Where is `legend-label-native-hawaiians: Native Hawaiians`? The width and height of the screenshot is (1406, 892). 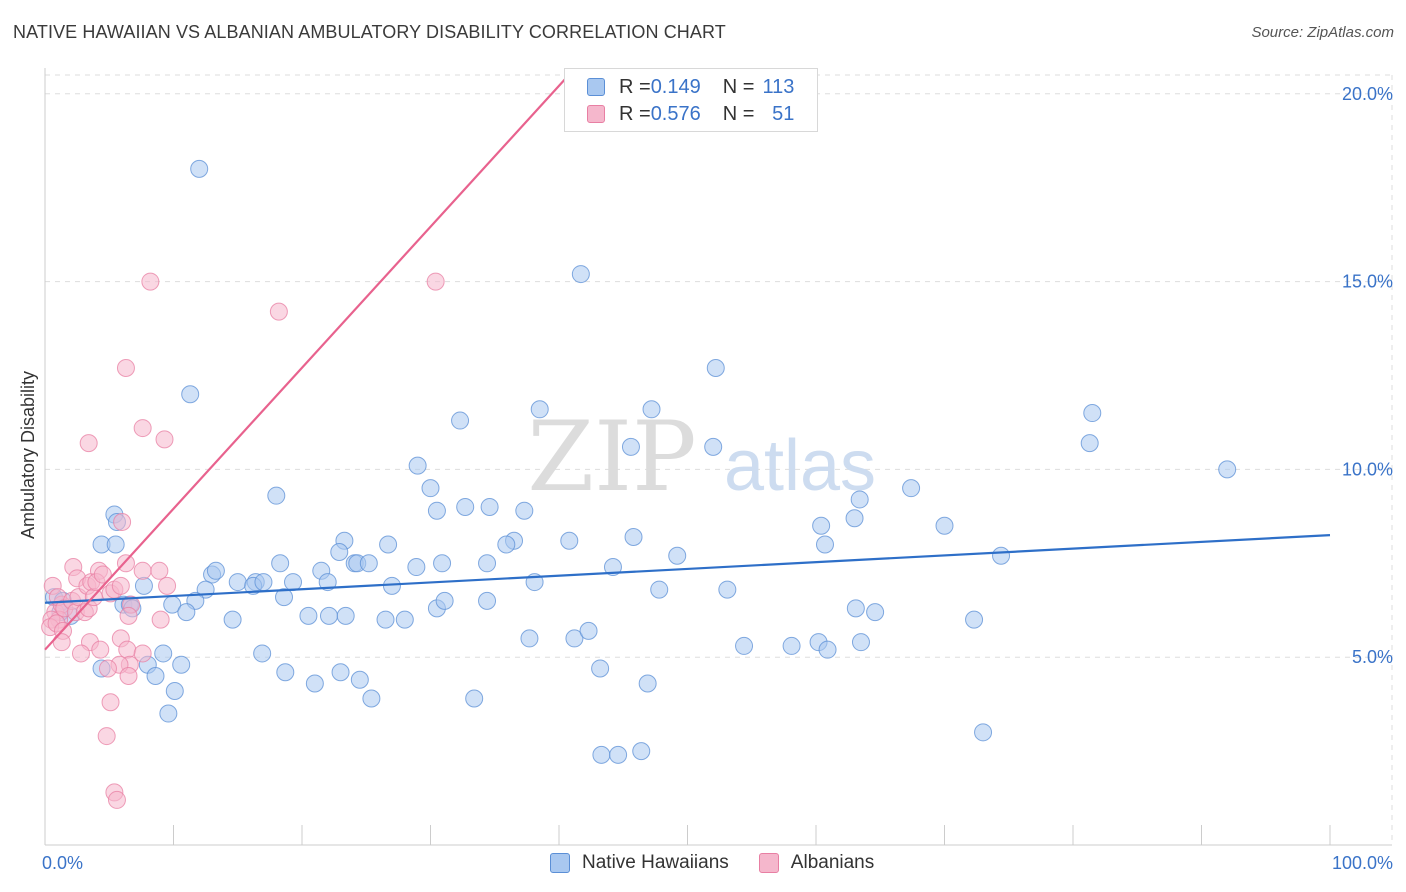
legend-label-native-hawaiians: Native Hawaiians is located at coordinates (655, 862).